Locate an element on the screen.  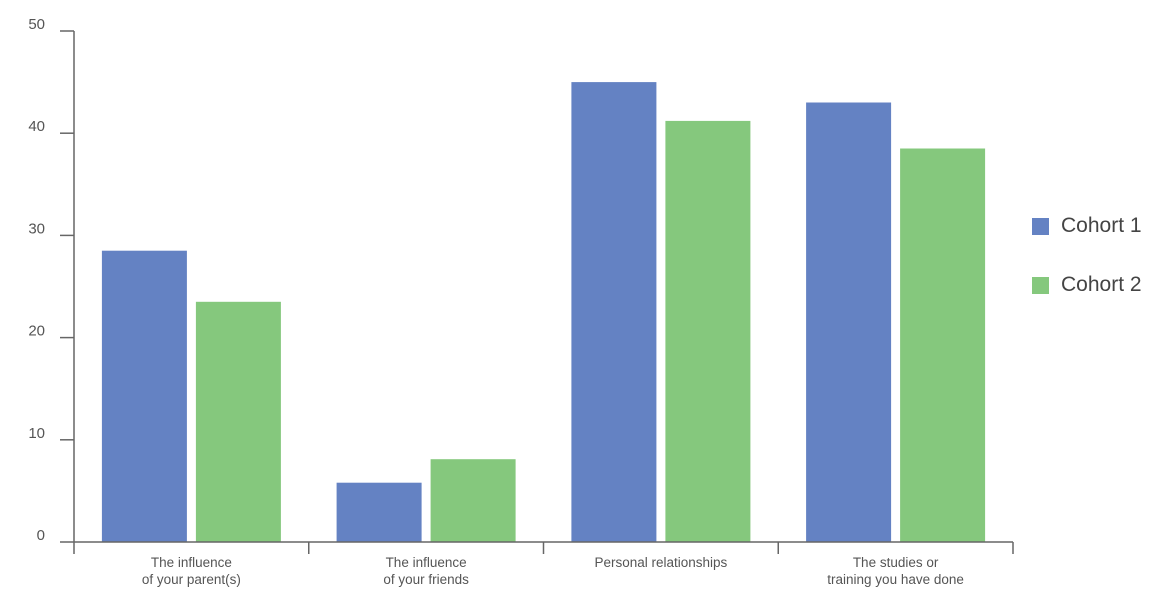
y-tick-label-10: 10 is located at coordinates (36, 433).